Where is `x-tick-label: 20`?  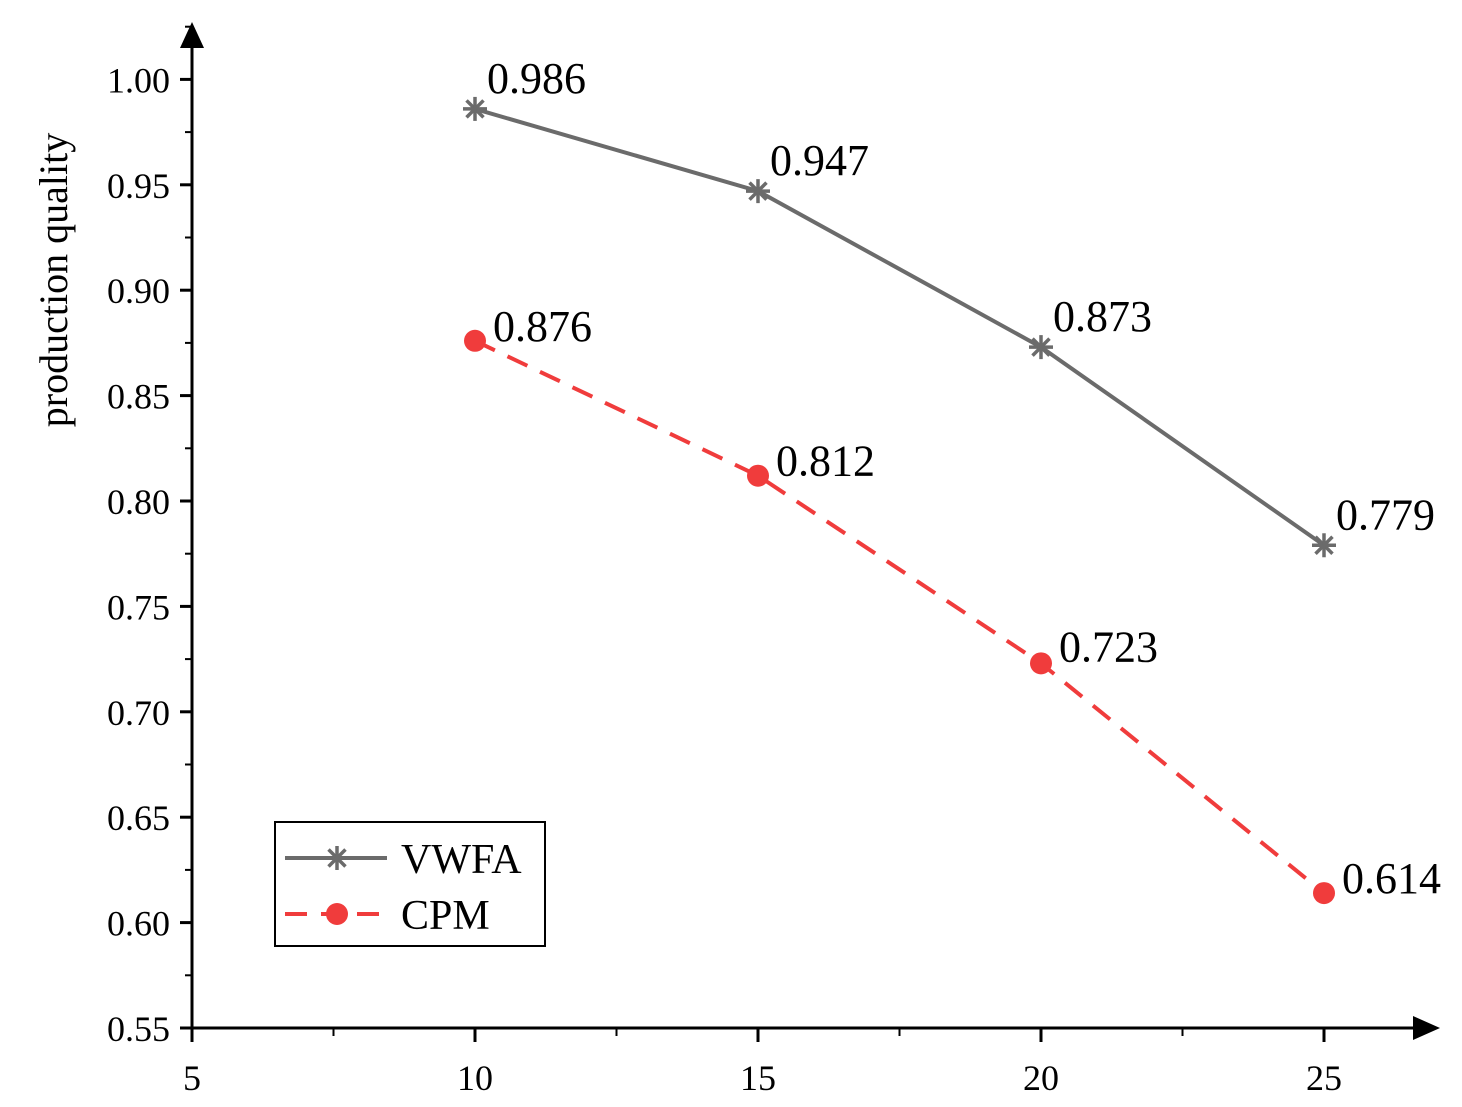
x-tick-label: 20 is located at coordinates (1041, 1078).